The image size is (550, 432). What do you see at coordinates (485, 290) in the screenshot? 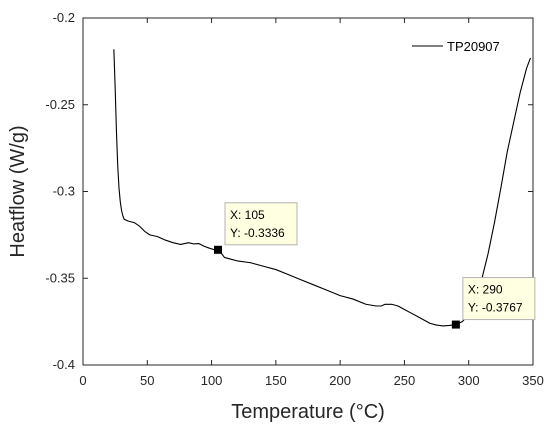
I see `datatip-x-label: X: 290` at bounding box center [485, 290].